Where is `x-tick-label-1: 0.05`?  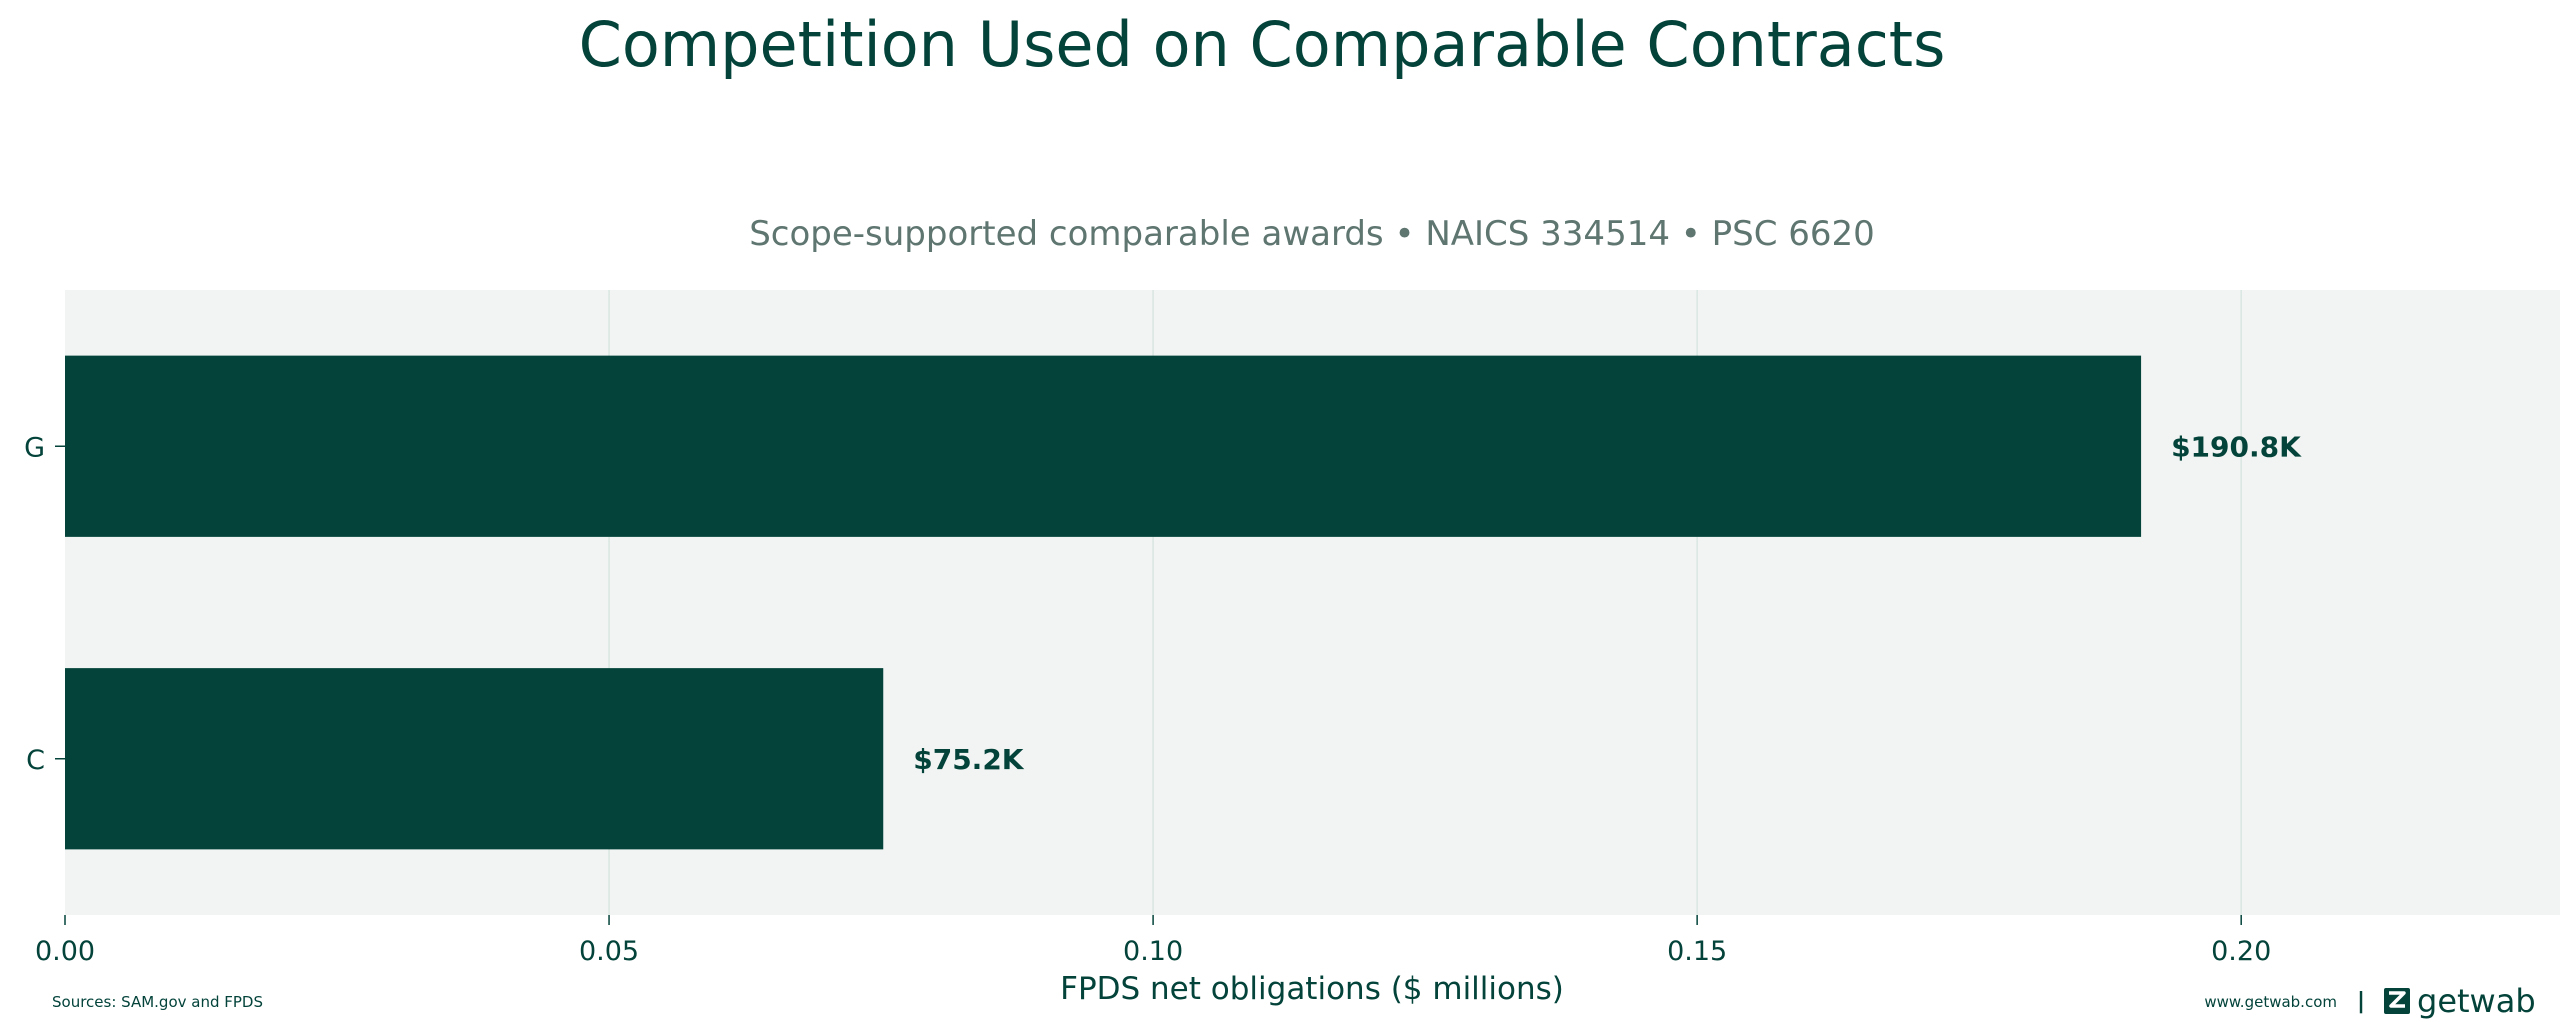 x-tick-label-1: 0.05 is located at coordinates (609, 951).